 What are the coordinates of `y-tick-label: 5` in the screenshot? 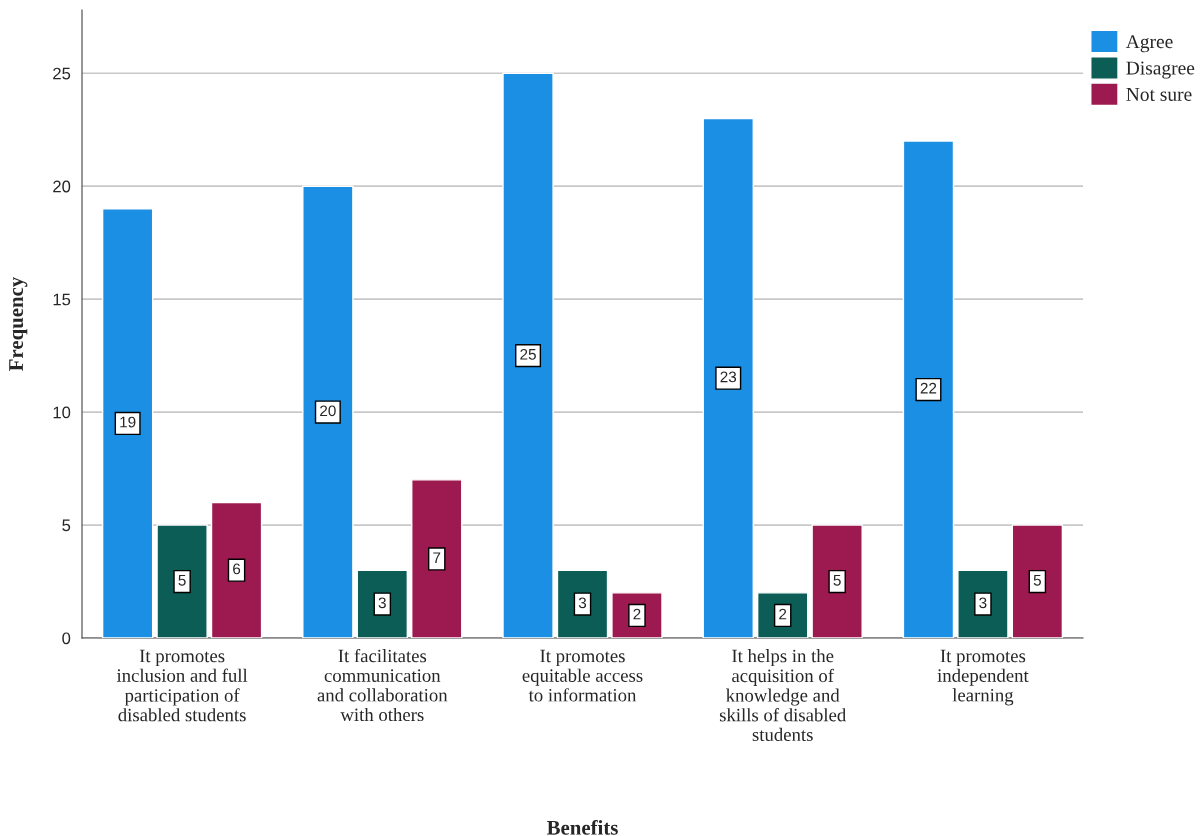 It's located at (66, 525).